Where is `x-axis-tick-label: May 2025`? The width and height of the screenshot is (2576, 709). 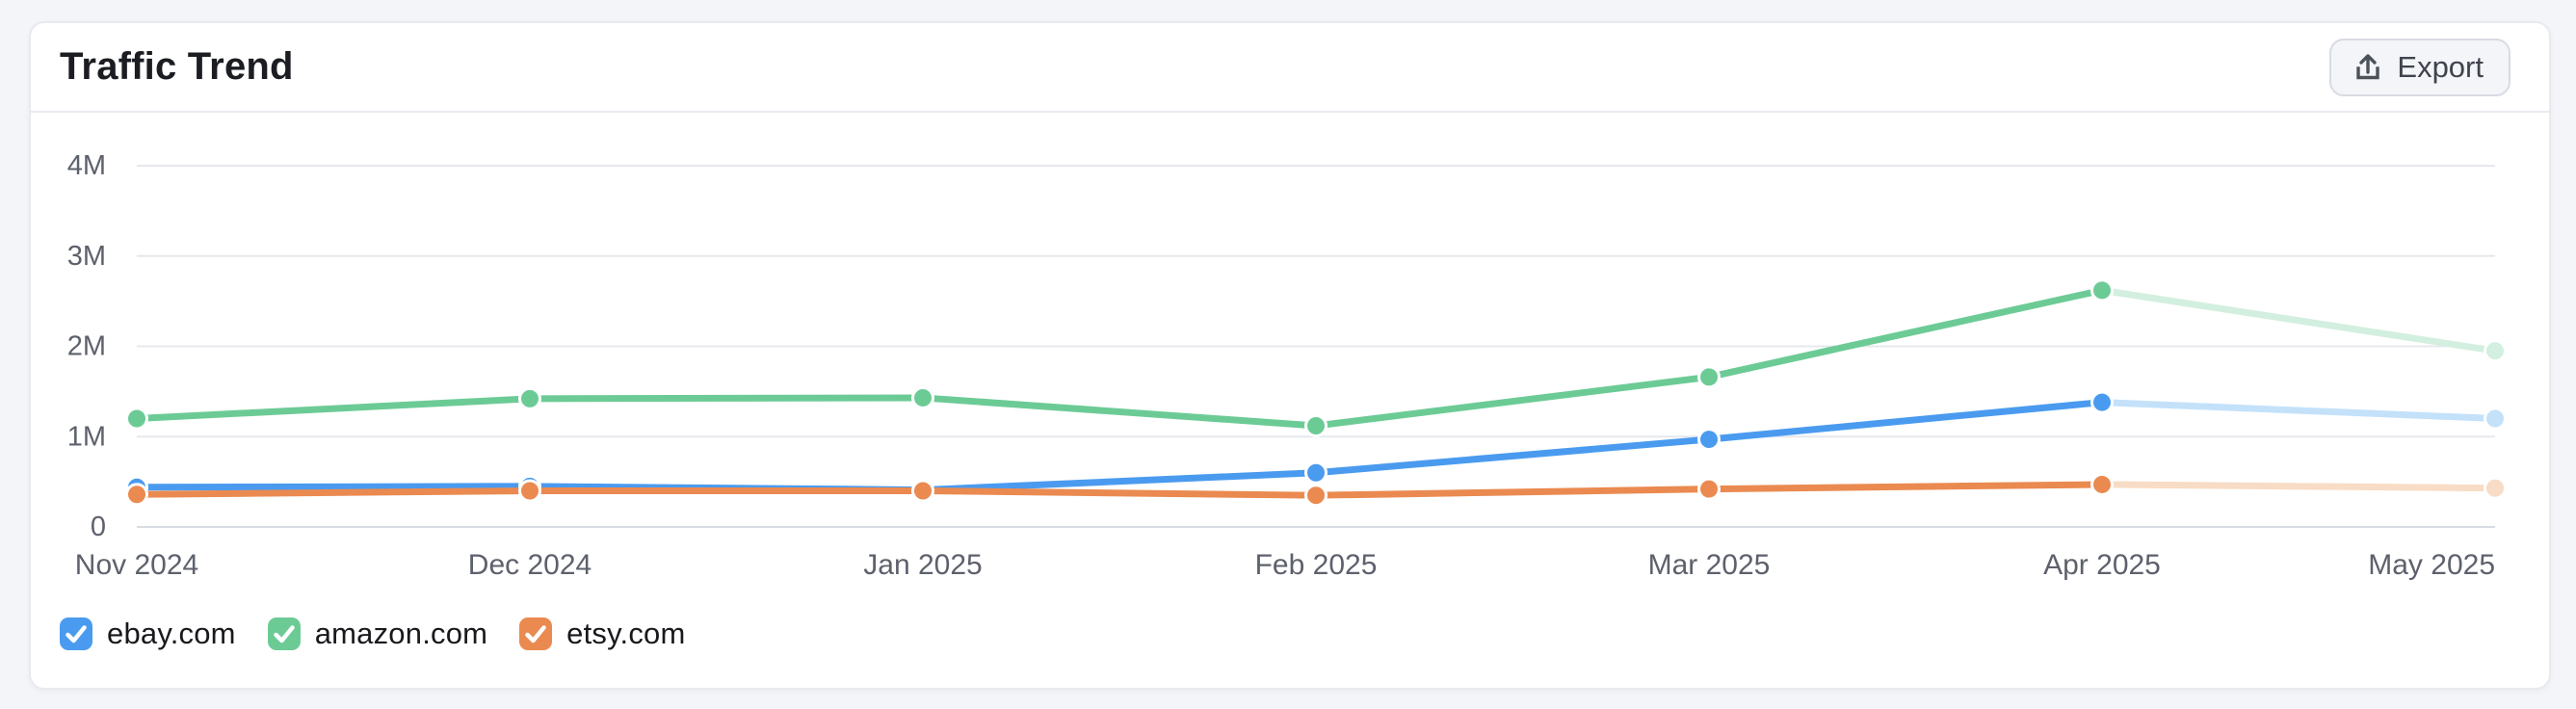 x-axis-tick-label: May 2025 is located at coordinates (2431, 565).